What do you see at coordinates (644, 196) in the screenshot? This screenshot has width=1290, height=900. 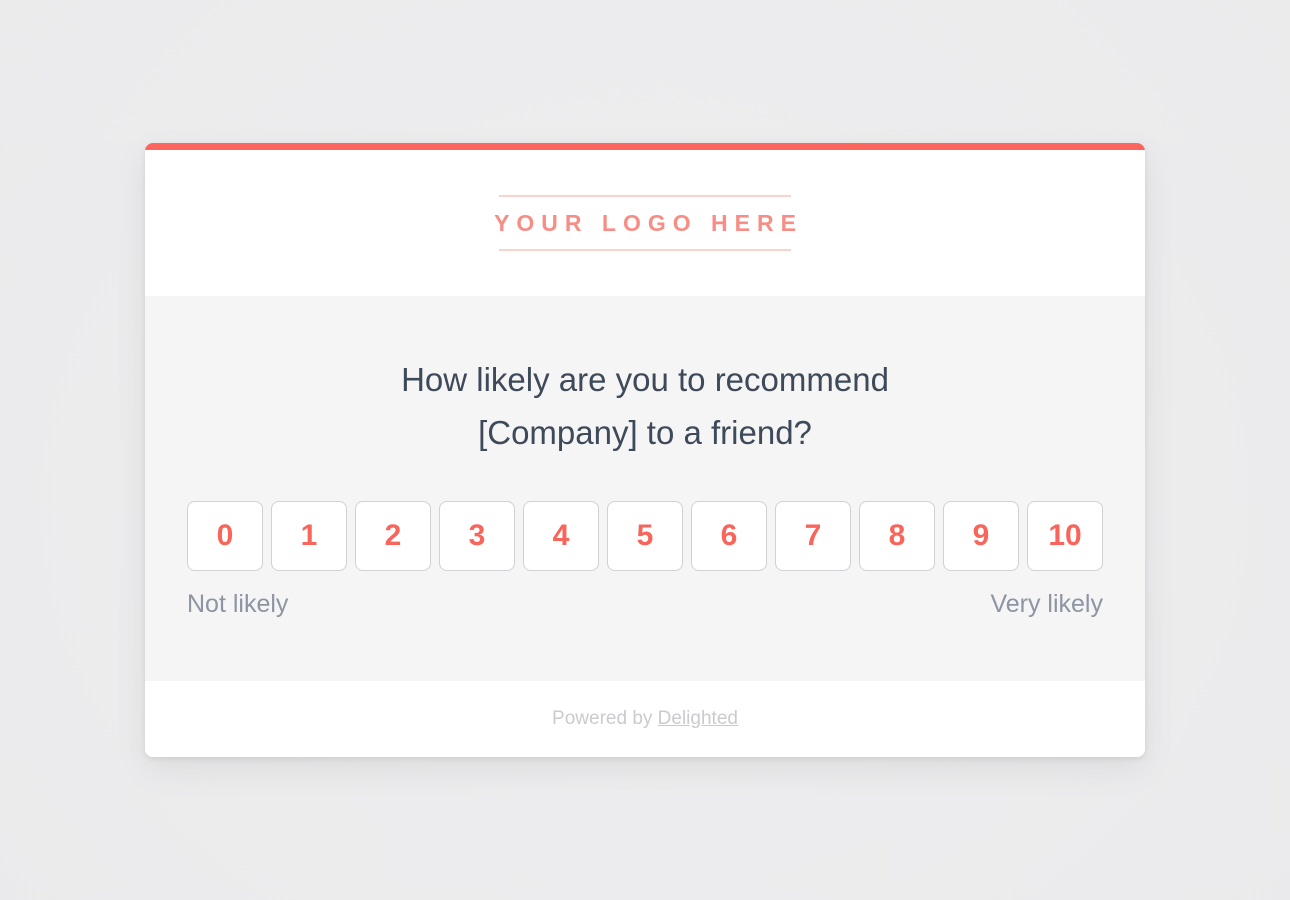 I see `logo-top-rule` at bounding box center [644, 196].